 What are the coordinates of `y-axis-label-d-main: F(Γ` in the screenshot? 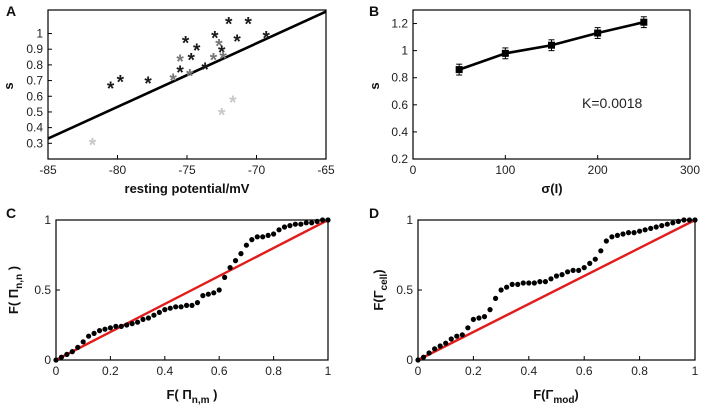 It's located at (378, 300).